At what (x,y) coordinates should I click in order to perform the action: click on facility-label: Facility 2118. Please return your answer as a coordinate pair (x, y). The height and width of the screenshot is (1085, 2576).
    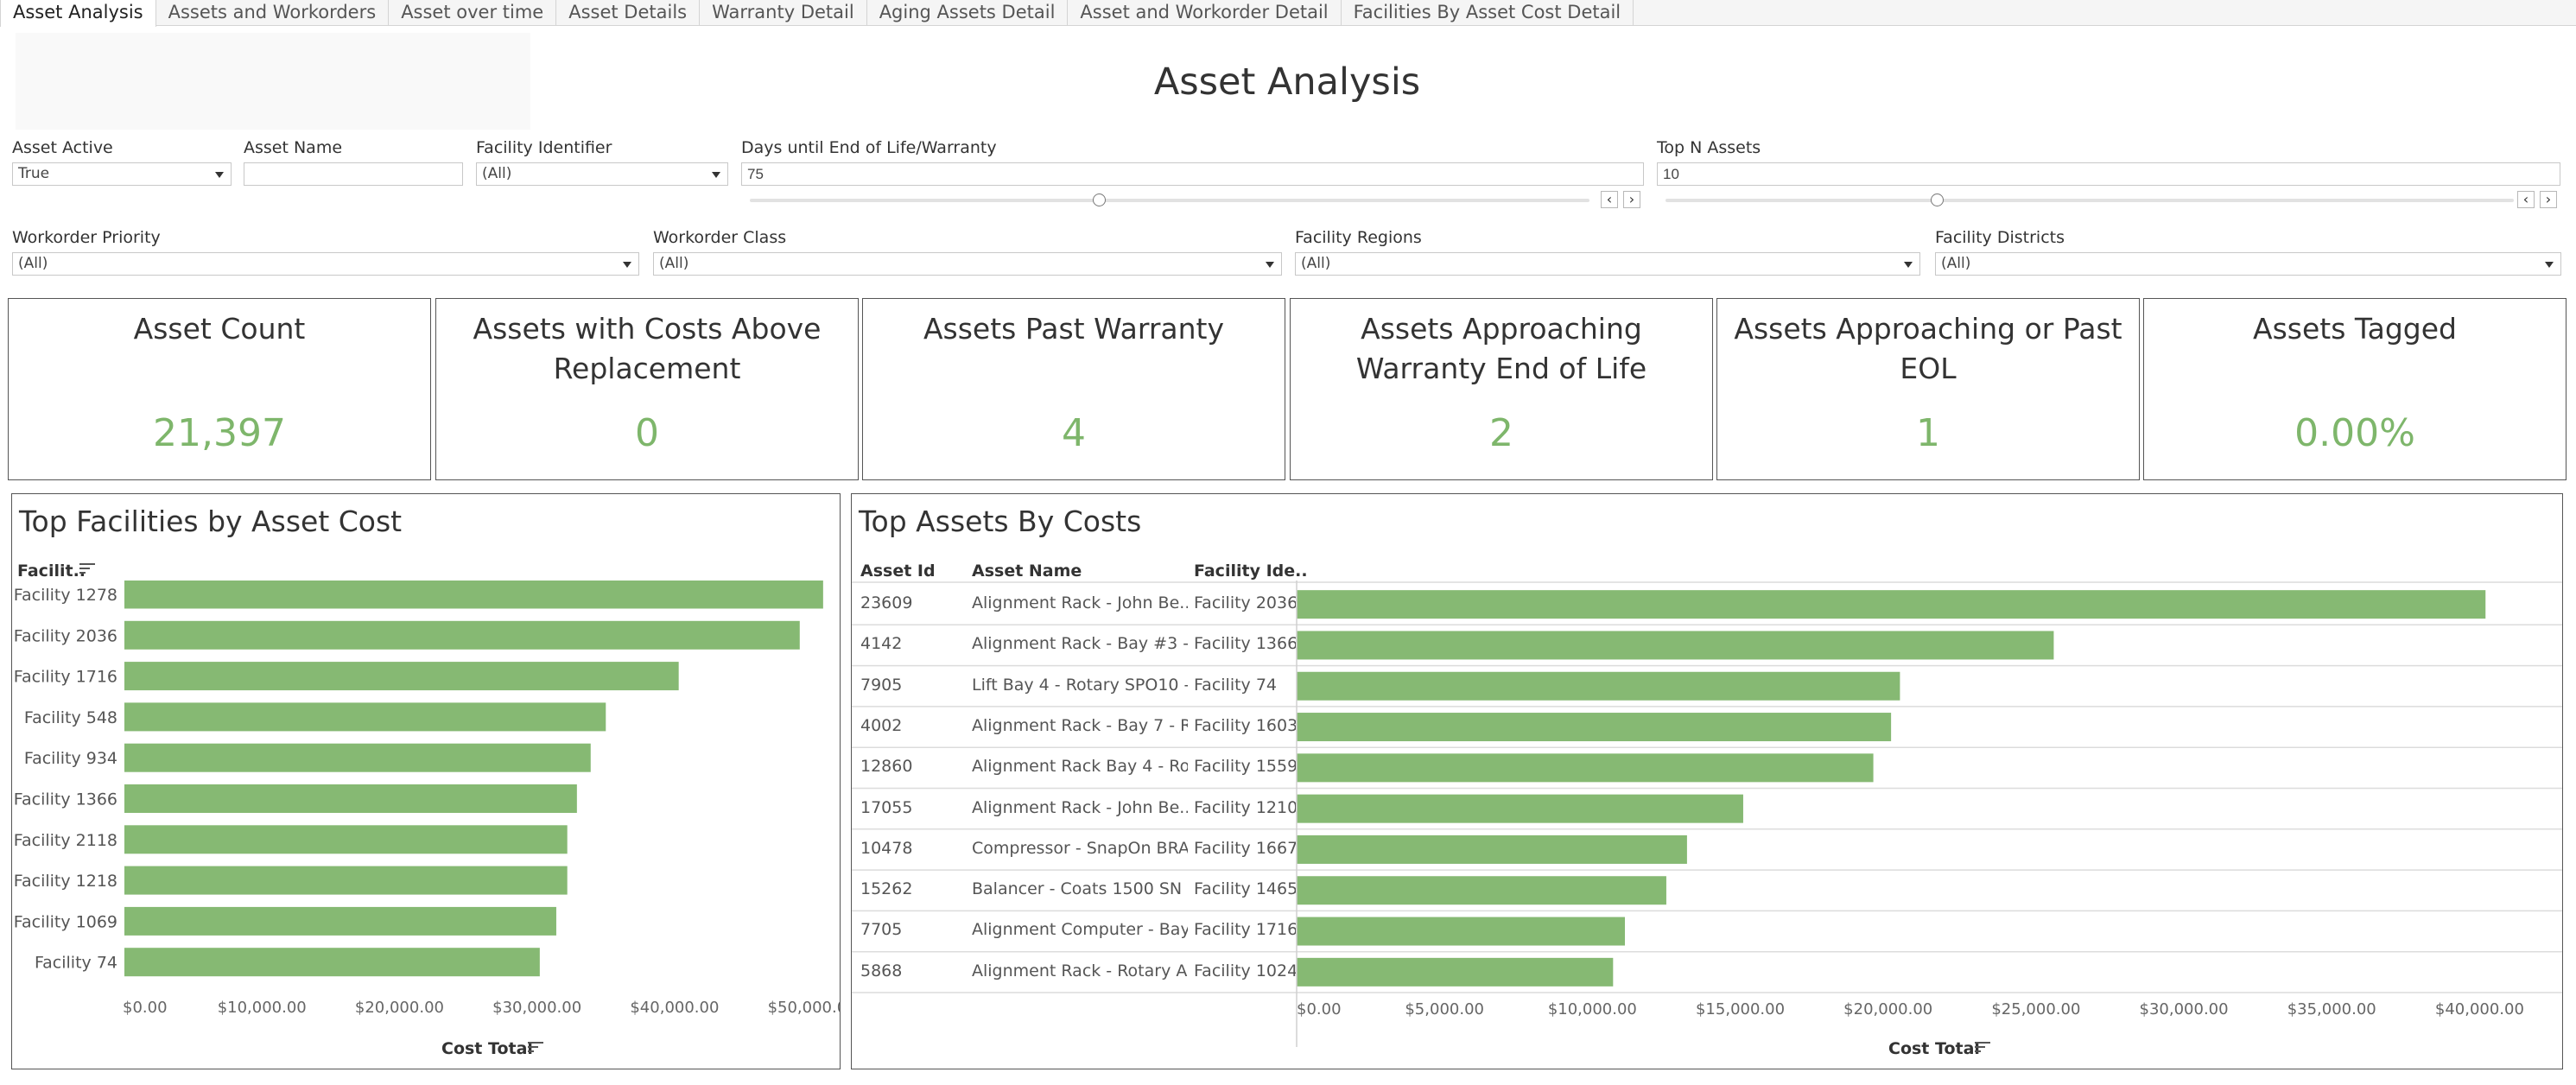
    Looking at the image, I should click on (65, 840).